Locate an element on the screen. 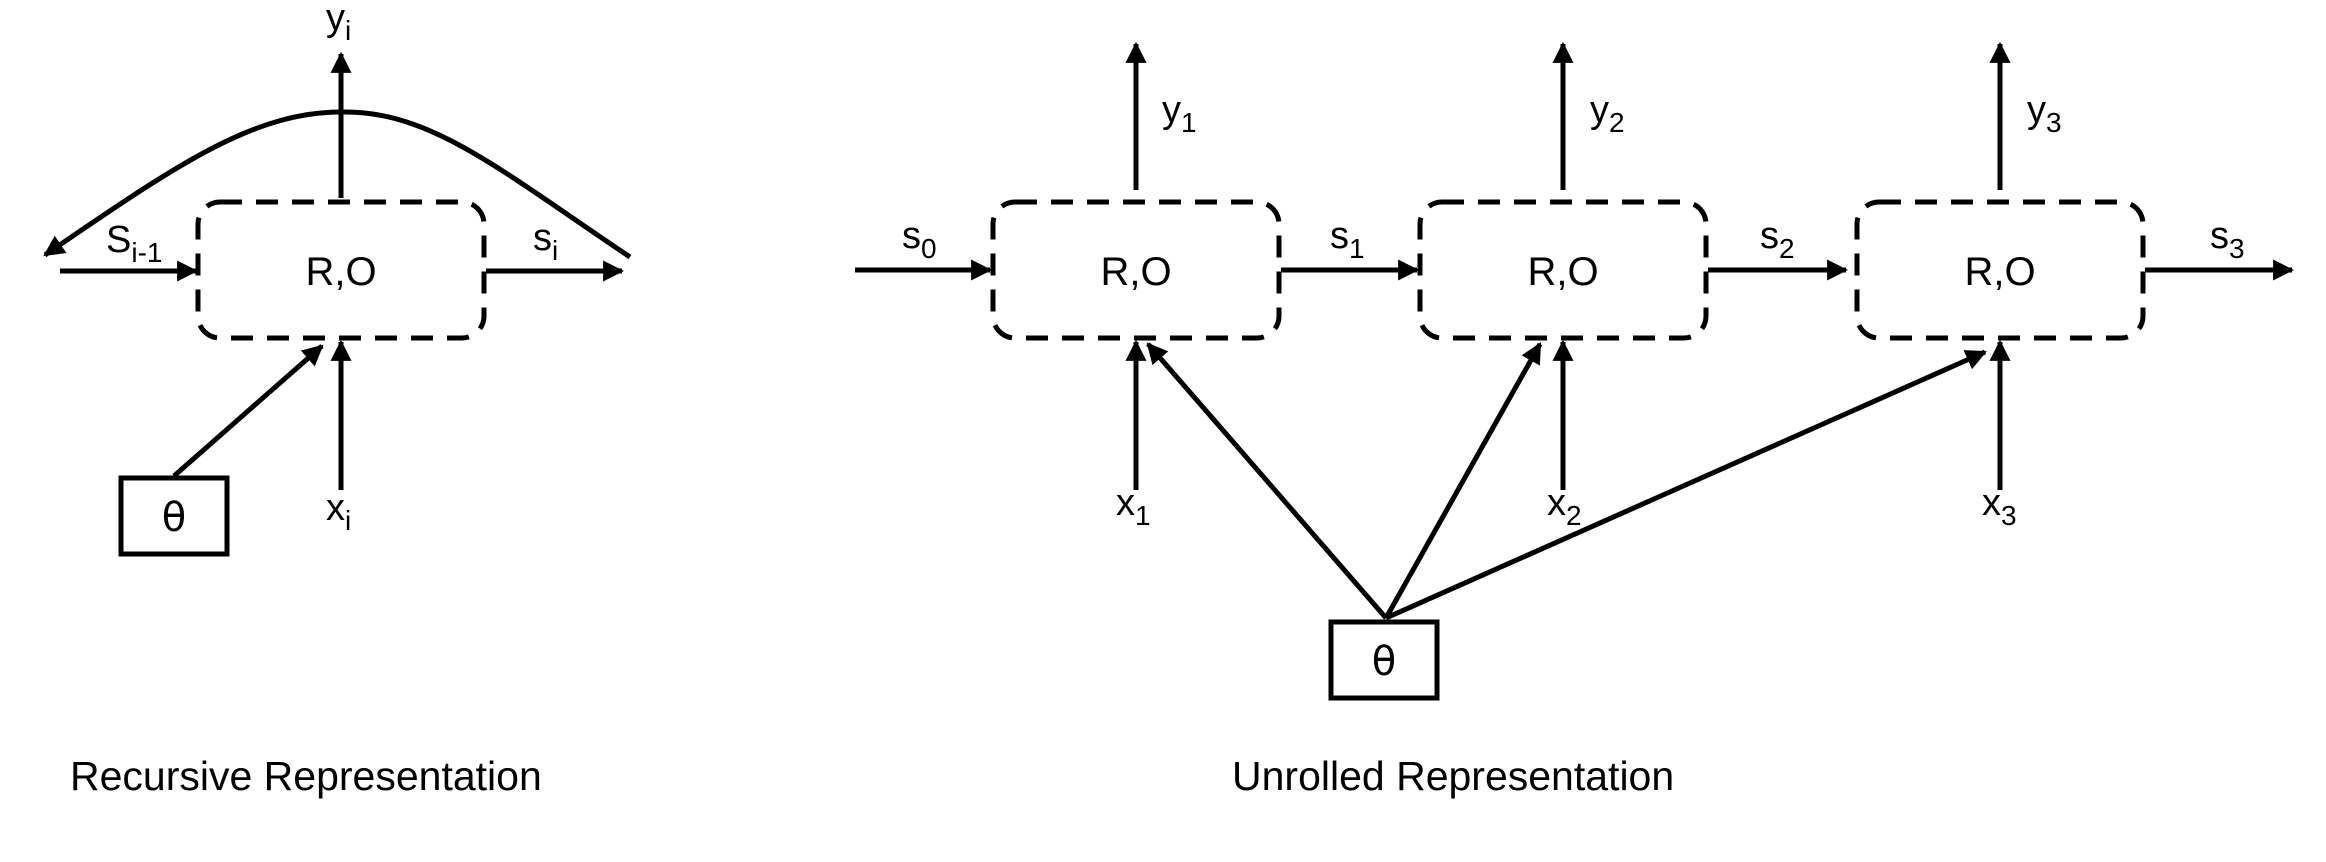 This screenshot has height=862, width=2326. recursive-state-out-label: si is located at coordinates (545, 241).